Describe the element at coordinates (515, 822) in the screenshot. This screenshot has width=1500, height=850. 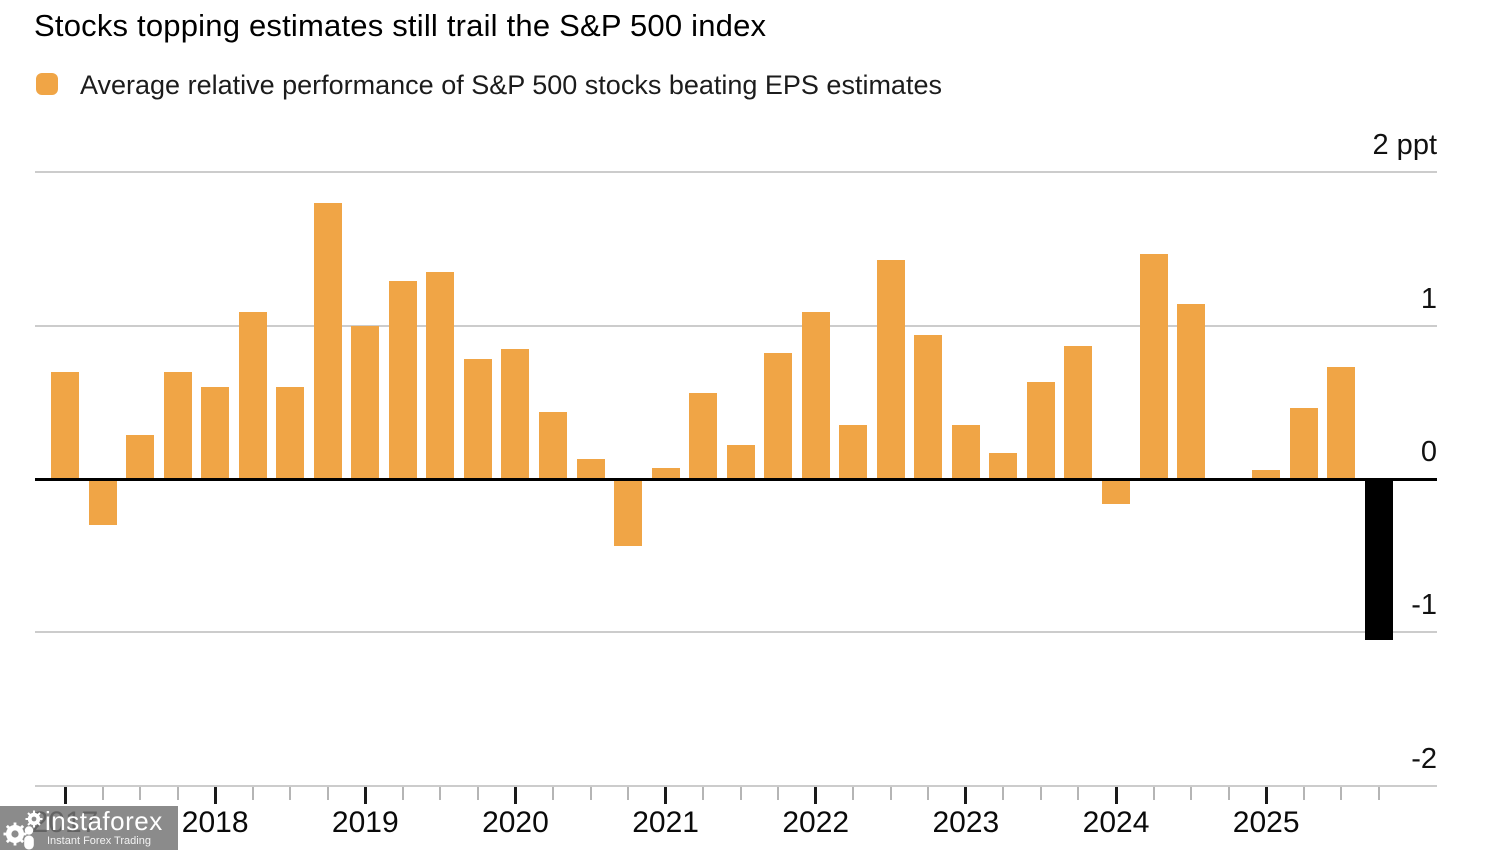
I see `x-axis-label-2020: 2020` at that location.